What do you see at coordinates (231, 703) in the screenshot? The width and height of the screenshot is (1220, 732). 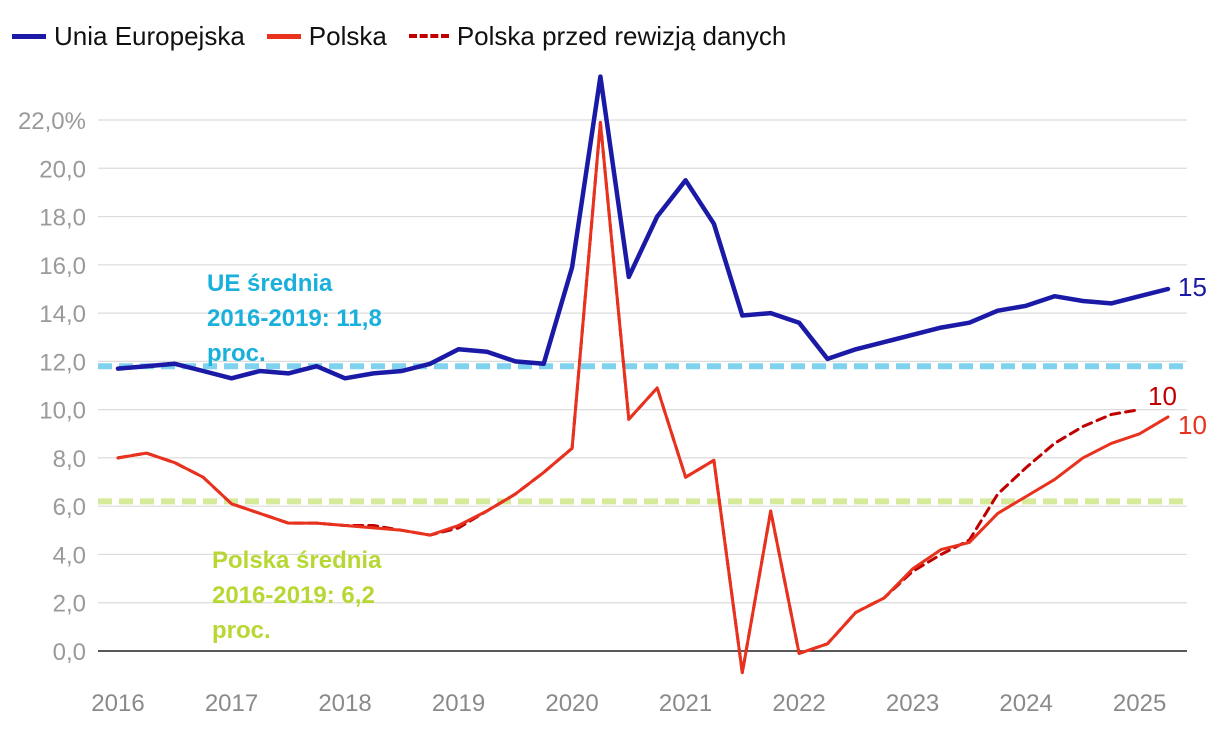 I see `x-tick-label: 2017` at bounding box center [231, 703].